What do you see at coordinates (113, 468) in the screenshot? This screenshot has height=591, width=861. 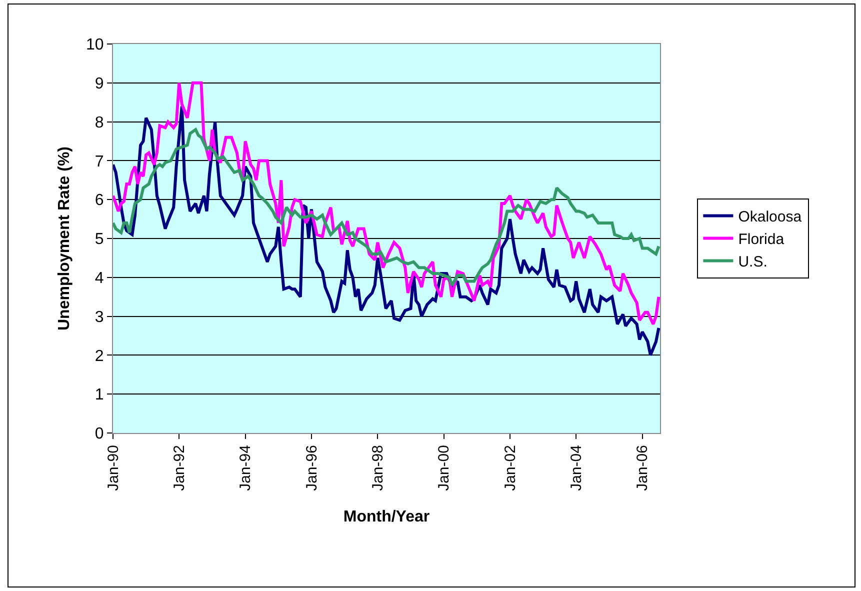 I see `x-tick-label: Jan-90` at bounding box center [113, 468].